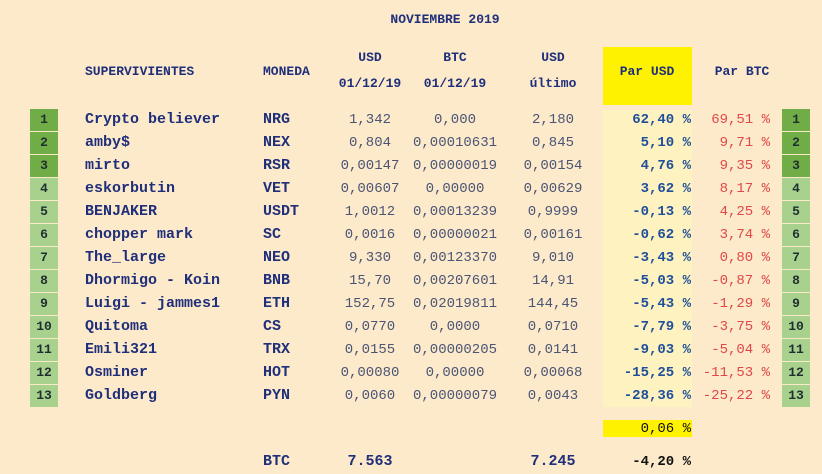 The width and height of the screenshot is (822, 474). Describe the element at coordinates (370, 304) in the screenshot. I see `usd-start: 152,75` at that location.